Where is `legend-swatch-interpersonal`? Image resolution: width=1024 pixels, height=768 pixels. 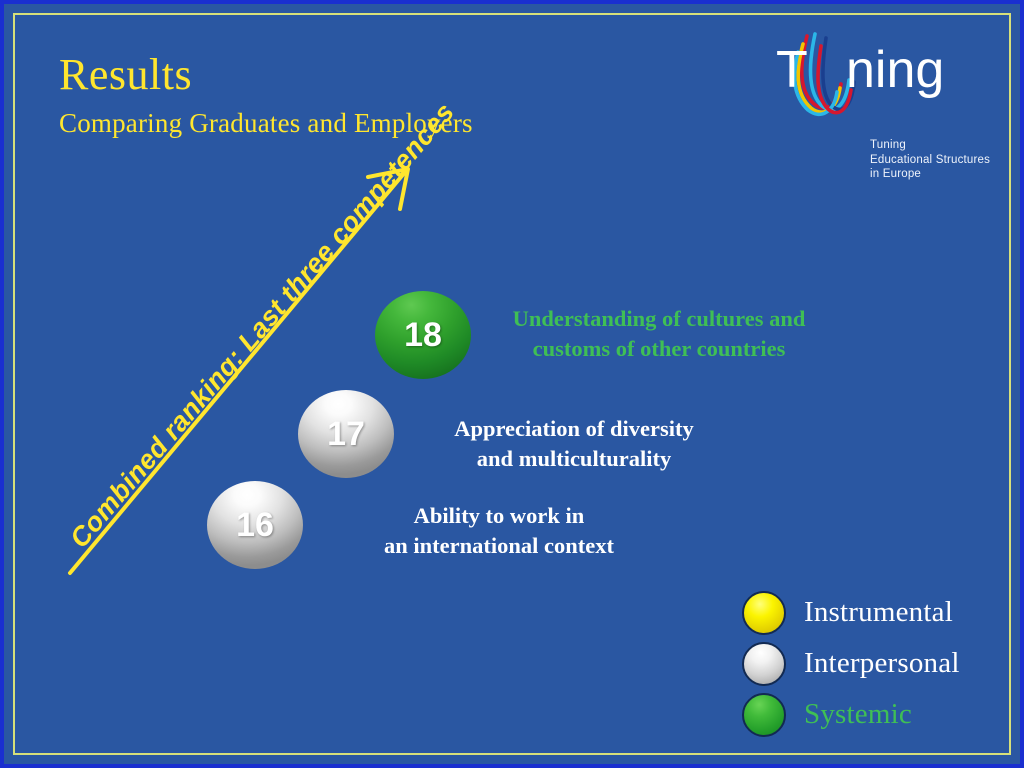 legend-swatch-interpersonal is located at coordinates (764, 663).